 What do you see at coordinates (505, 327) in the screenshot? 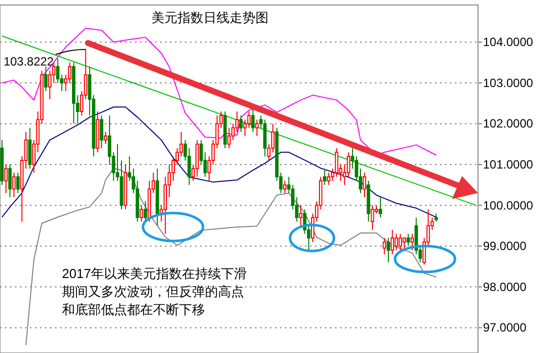
I see `y-tick-label: 97.0000` at bounding box center [505, 327].